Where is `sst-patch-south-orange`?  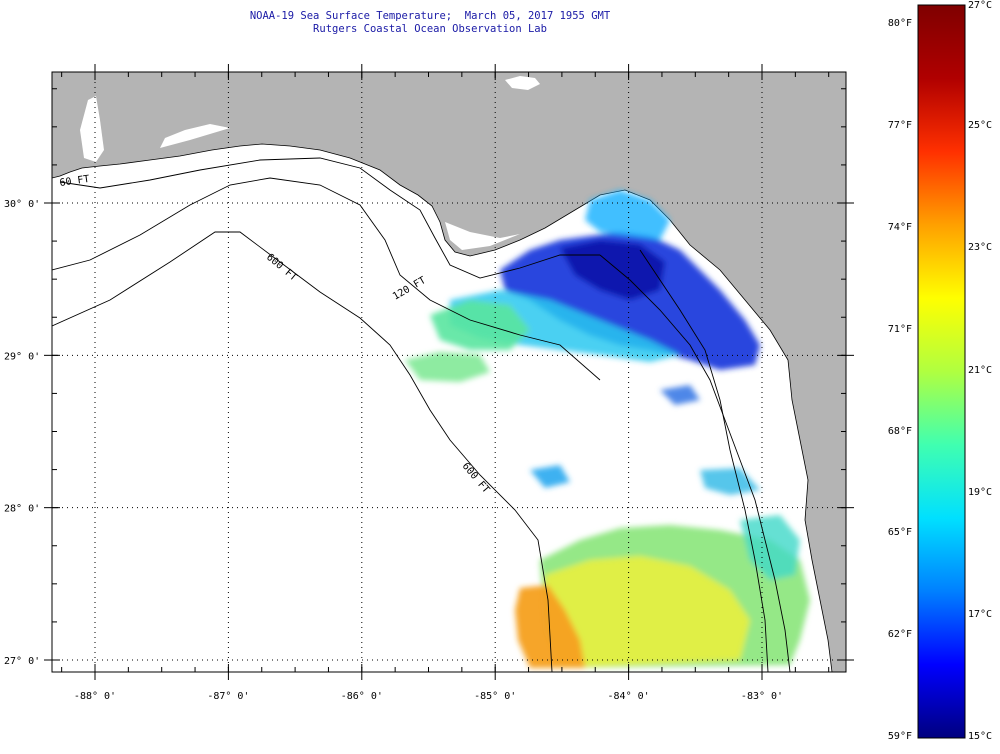
sst-patch-south-orange is located at coordinates (550, 626).